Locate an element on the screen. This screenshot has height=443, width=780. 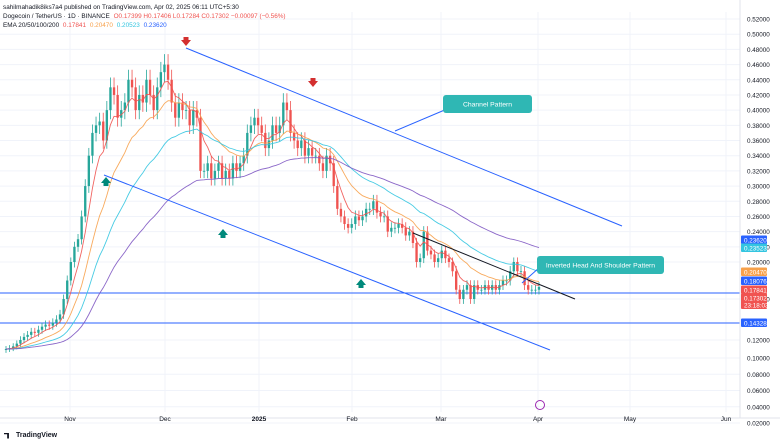
up-arrow-icon is located at coordinates (223, 233).